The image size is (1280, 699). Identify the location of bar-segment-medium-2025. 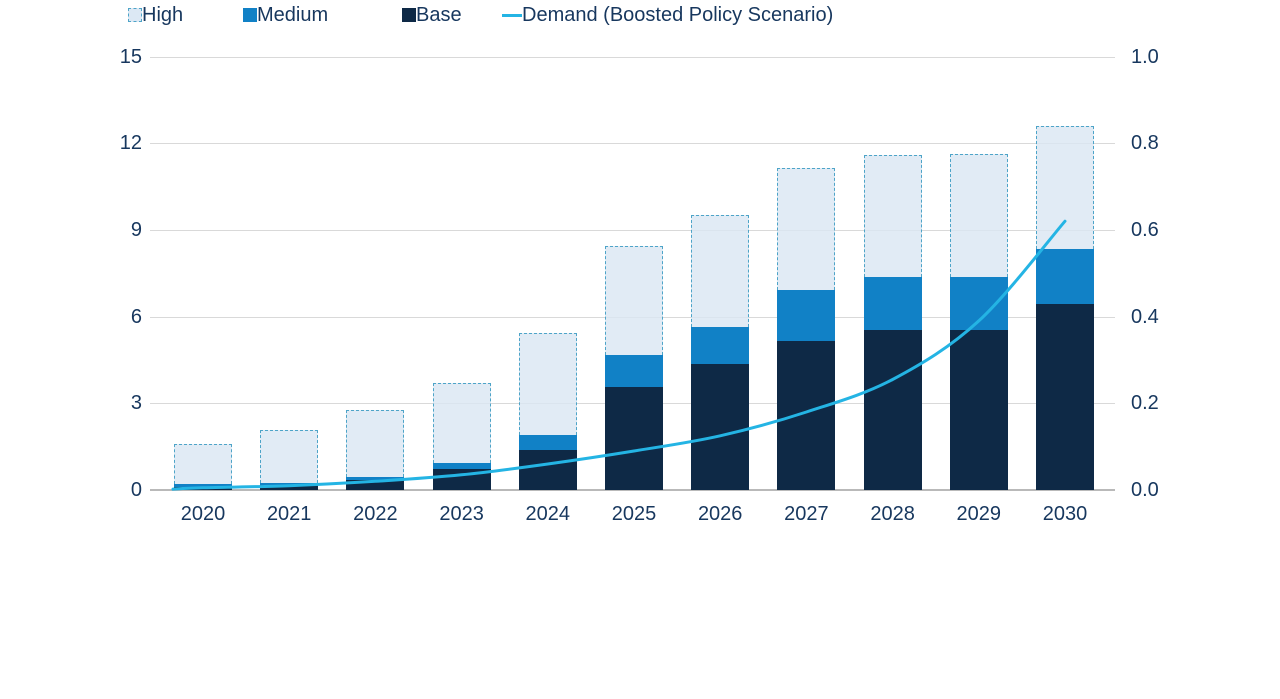
(634, 371).